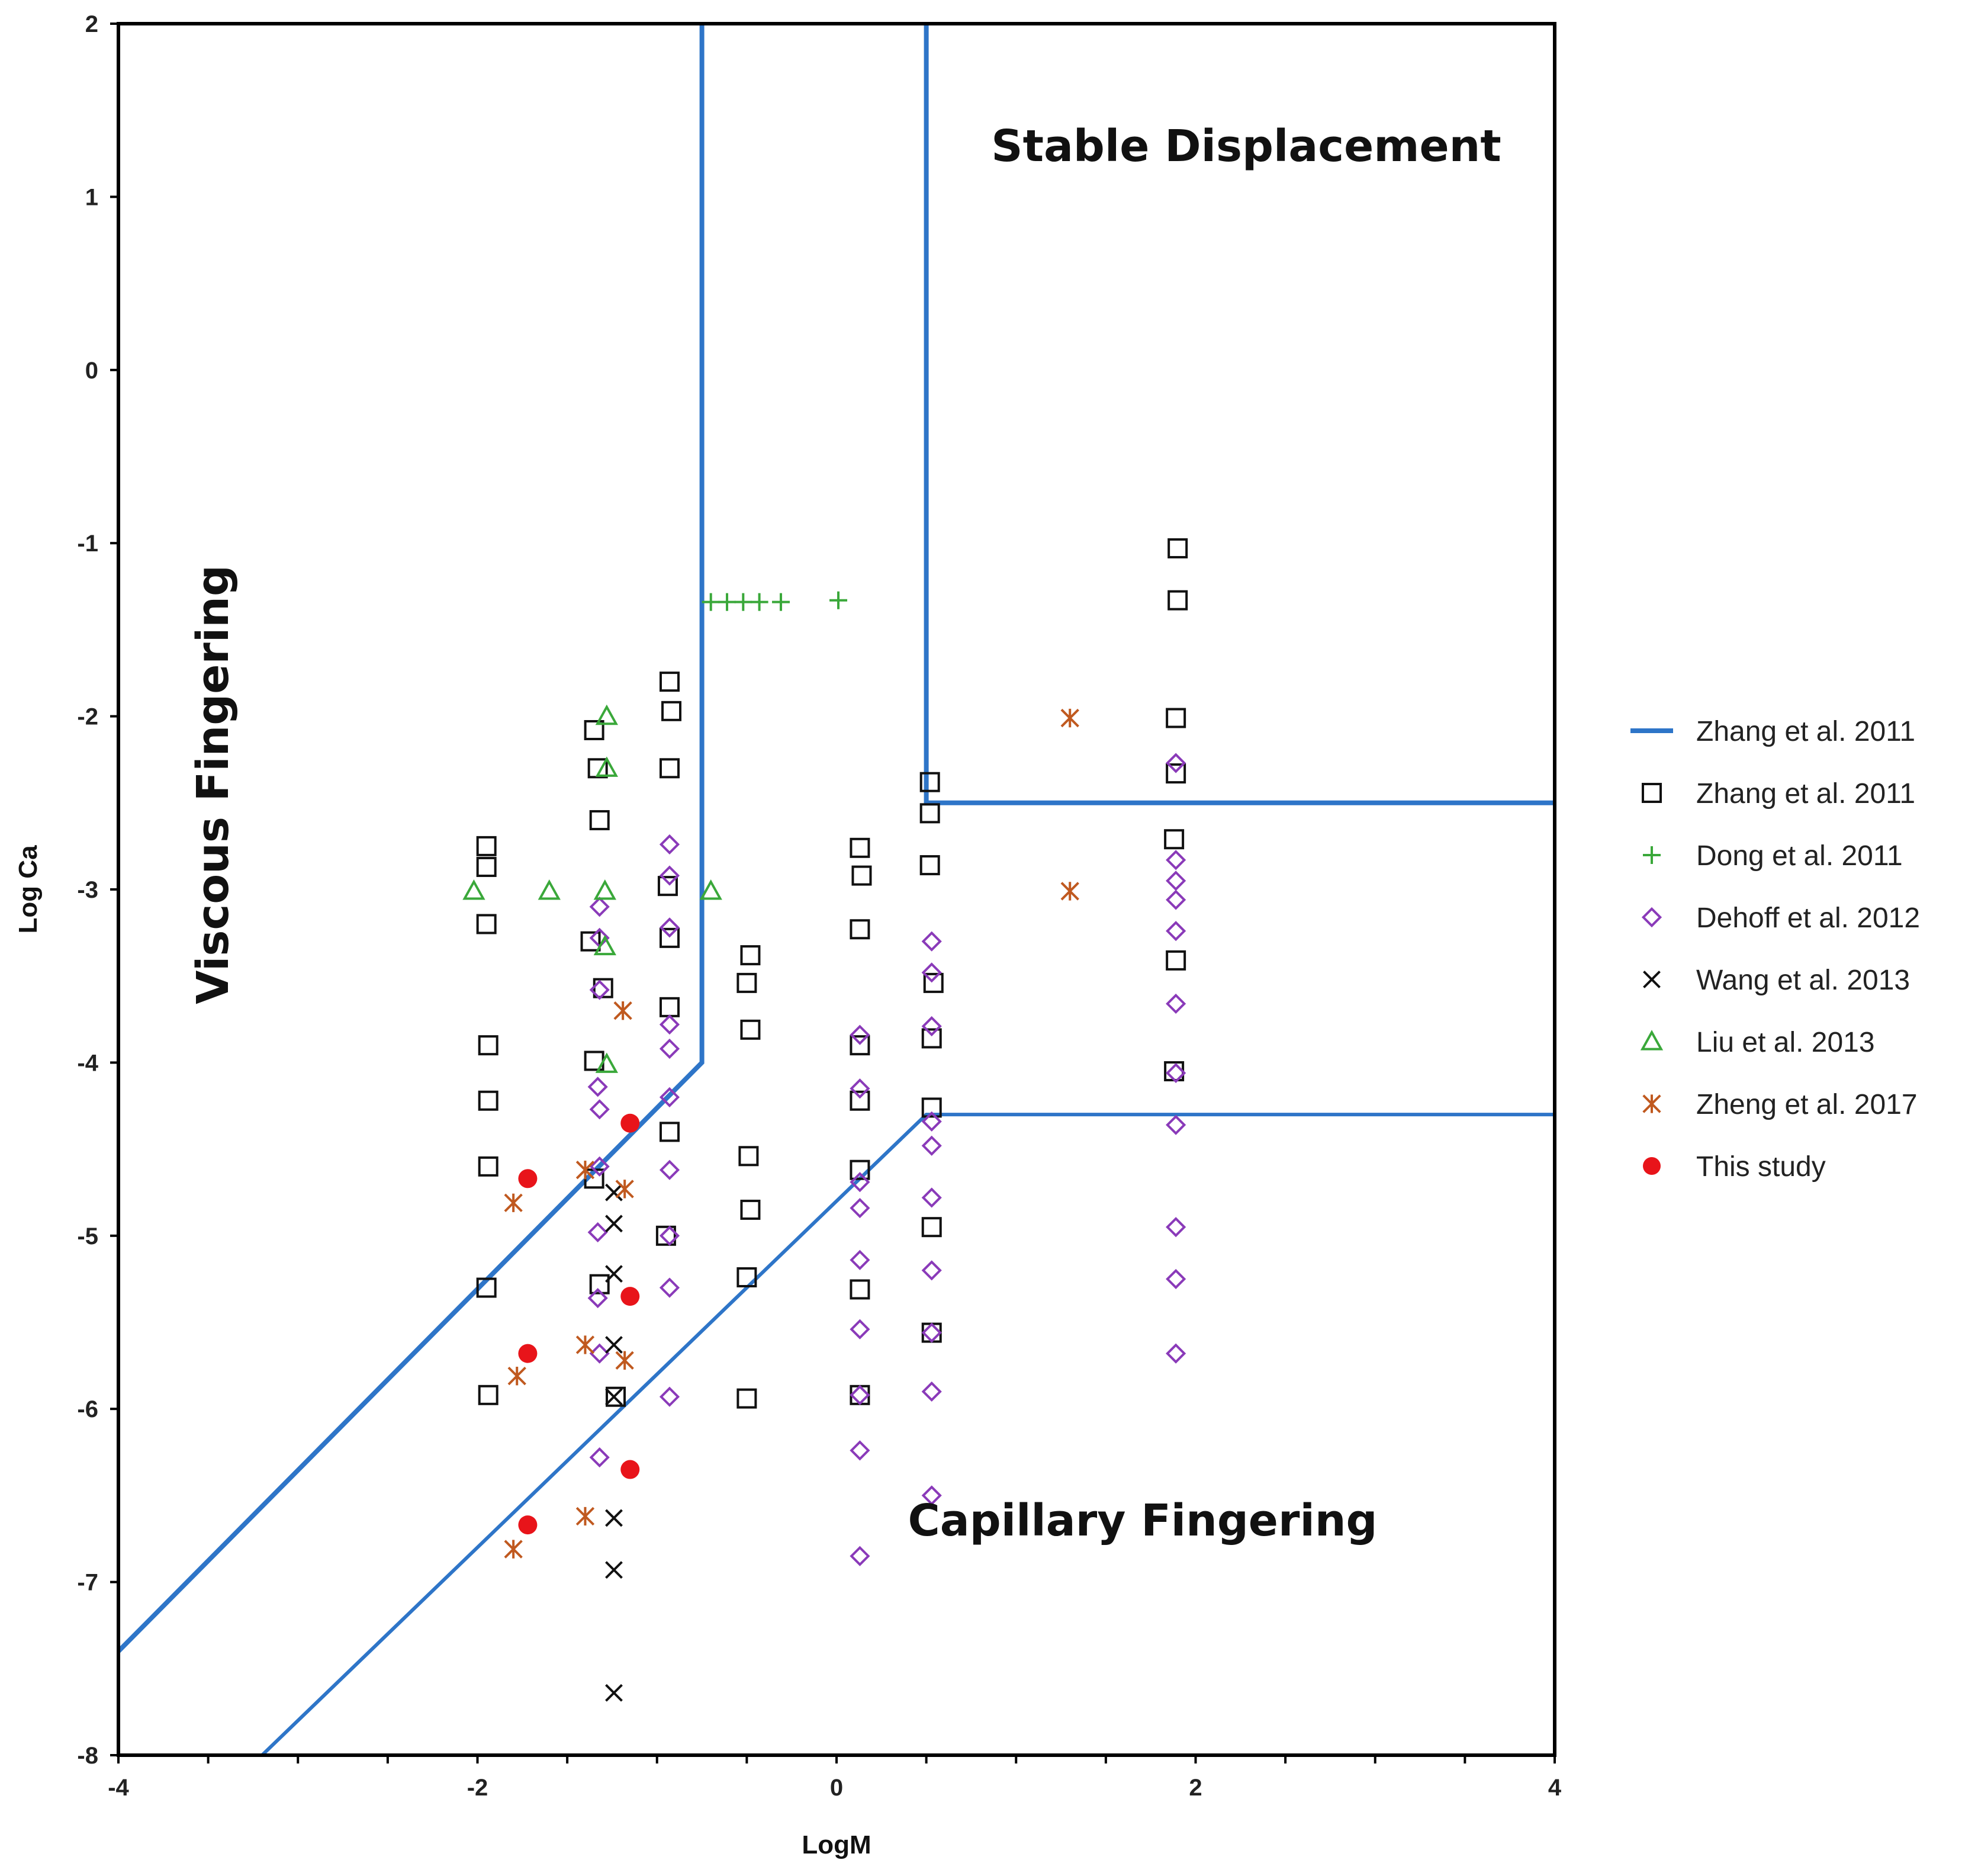  I want to click on y-tick-label: -3, so click(87, 890).